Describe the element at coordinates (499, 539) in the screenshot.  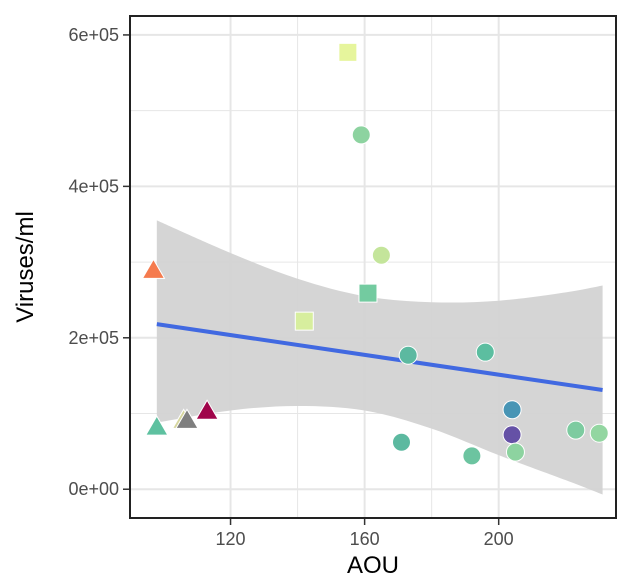
I see `x-tick-label: 200` at that location.